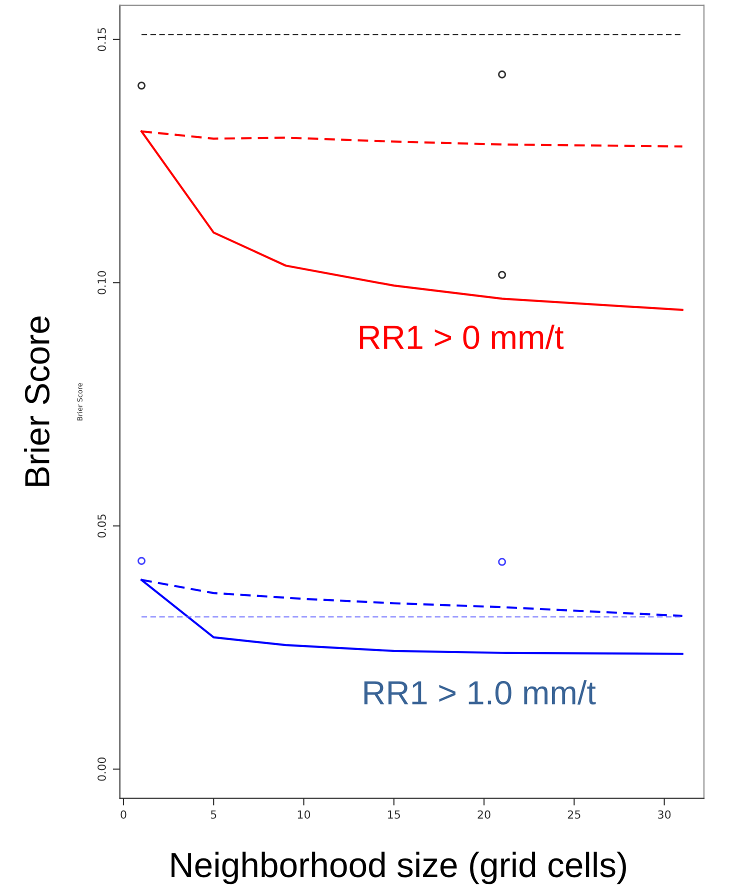 The height and width of the screenshot is (893, 731). What do you see at coordinates (304, 814) in the screenshot?
I see `x-tick-label: 10` at bounding box center [304, 814].